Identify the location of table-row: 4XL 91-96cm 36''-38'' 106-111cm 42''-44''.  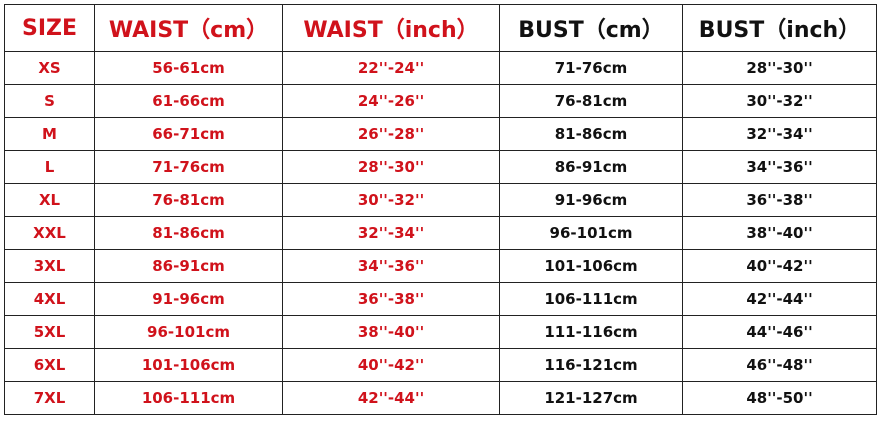
(440, 299).